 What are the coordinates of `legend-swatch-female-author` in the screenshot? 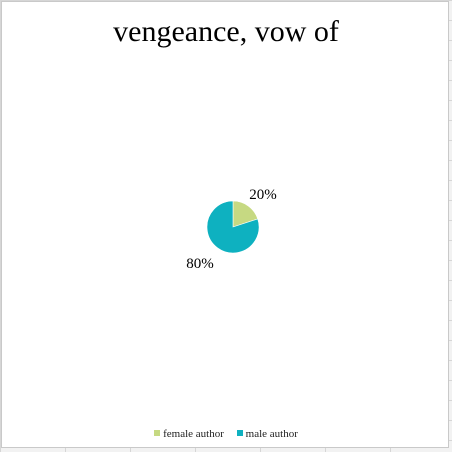 It's located at (157, 433).